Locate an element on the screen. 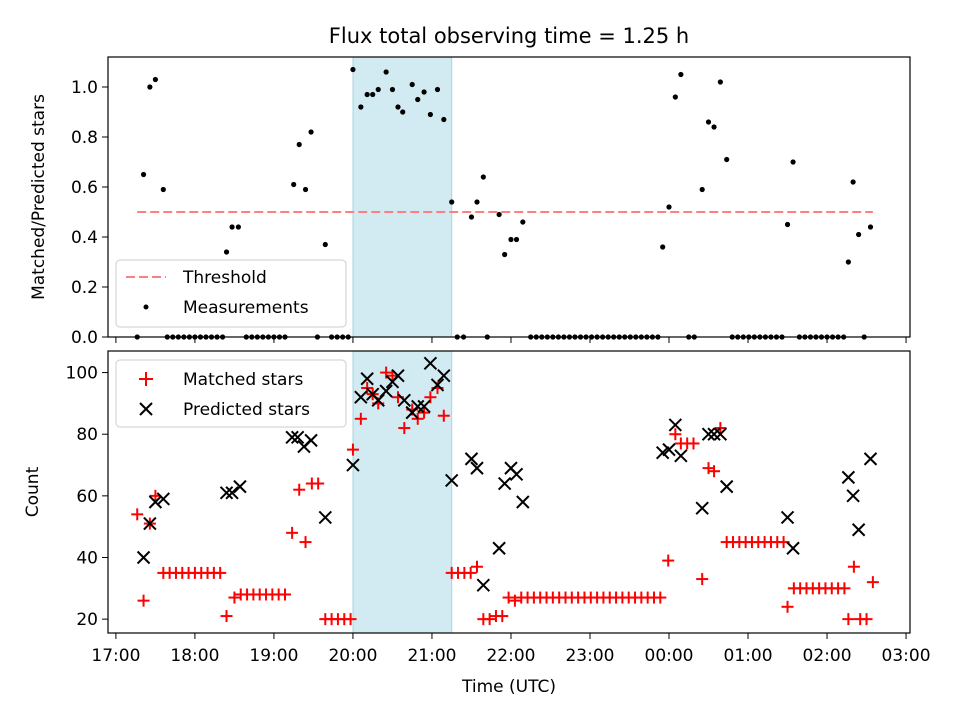  top-legend: Threshold Measurements is located at coordinates (231, 293).